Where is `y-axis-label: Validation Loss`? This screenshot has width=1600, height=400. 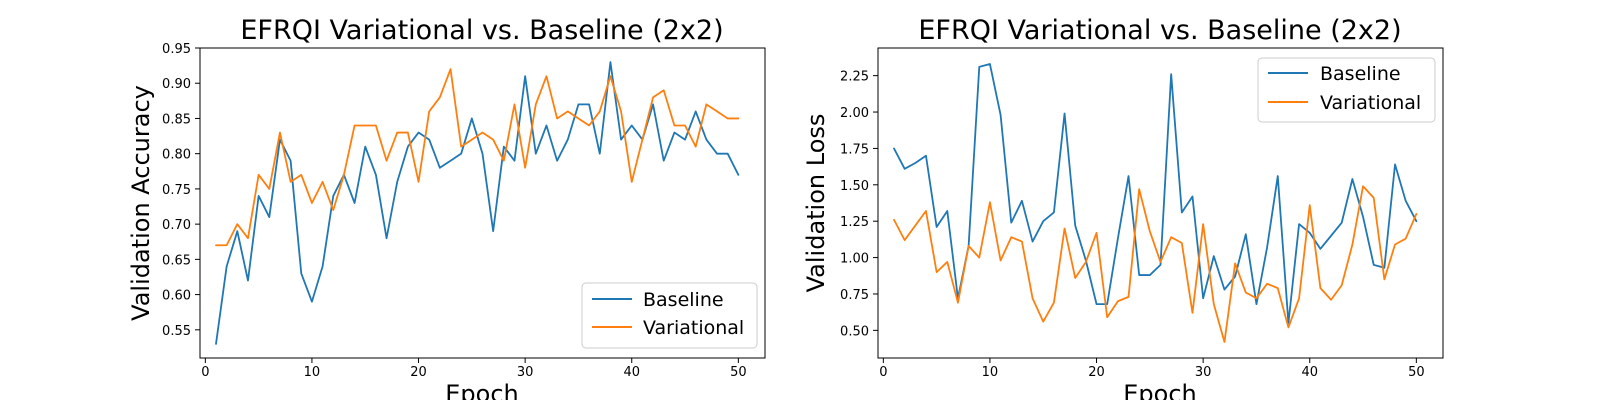
y-axis-label: Validation Loss is located at coordinates (816, 203).